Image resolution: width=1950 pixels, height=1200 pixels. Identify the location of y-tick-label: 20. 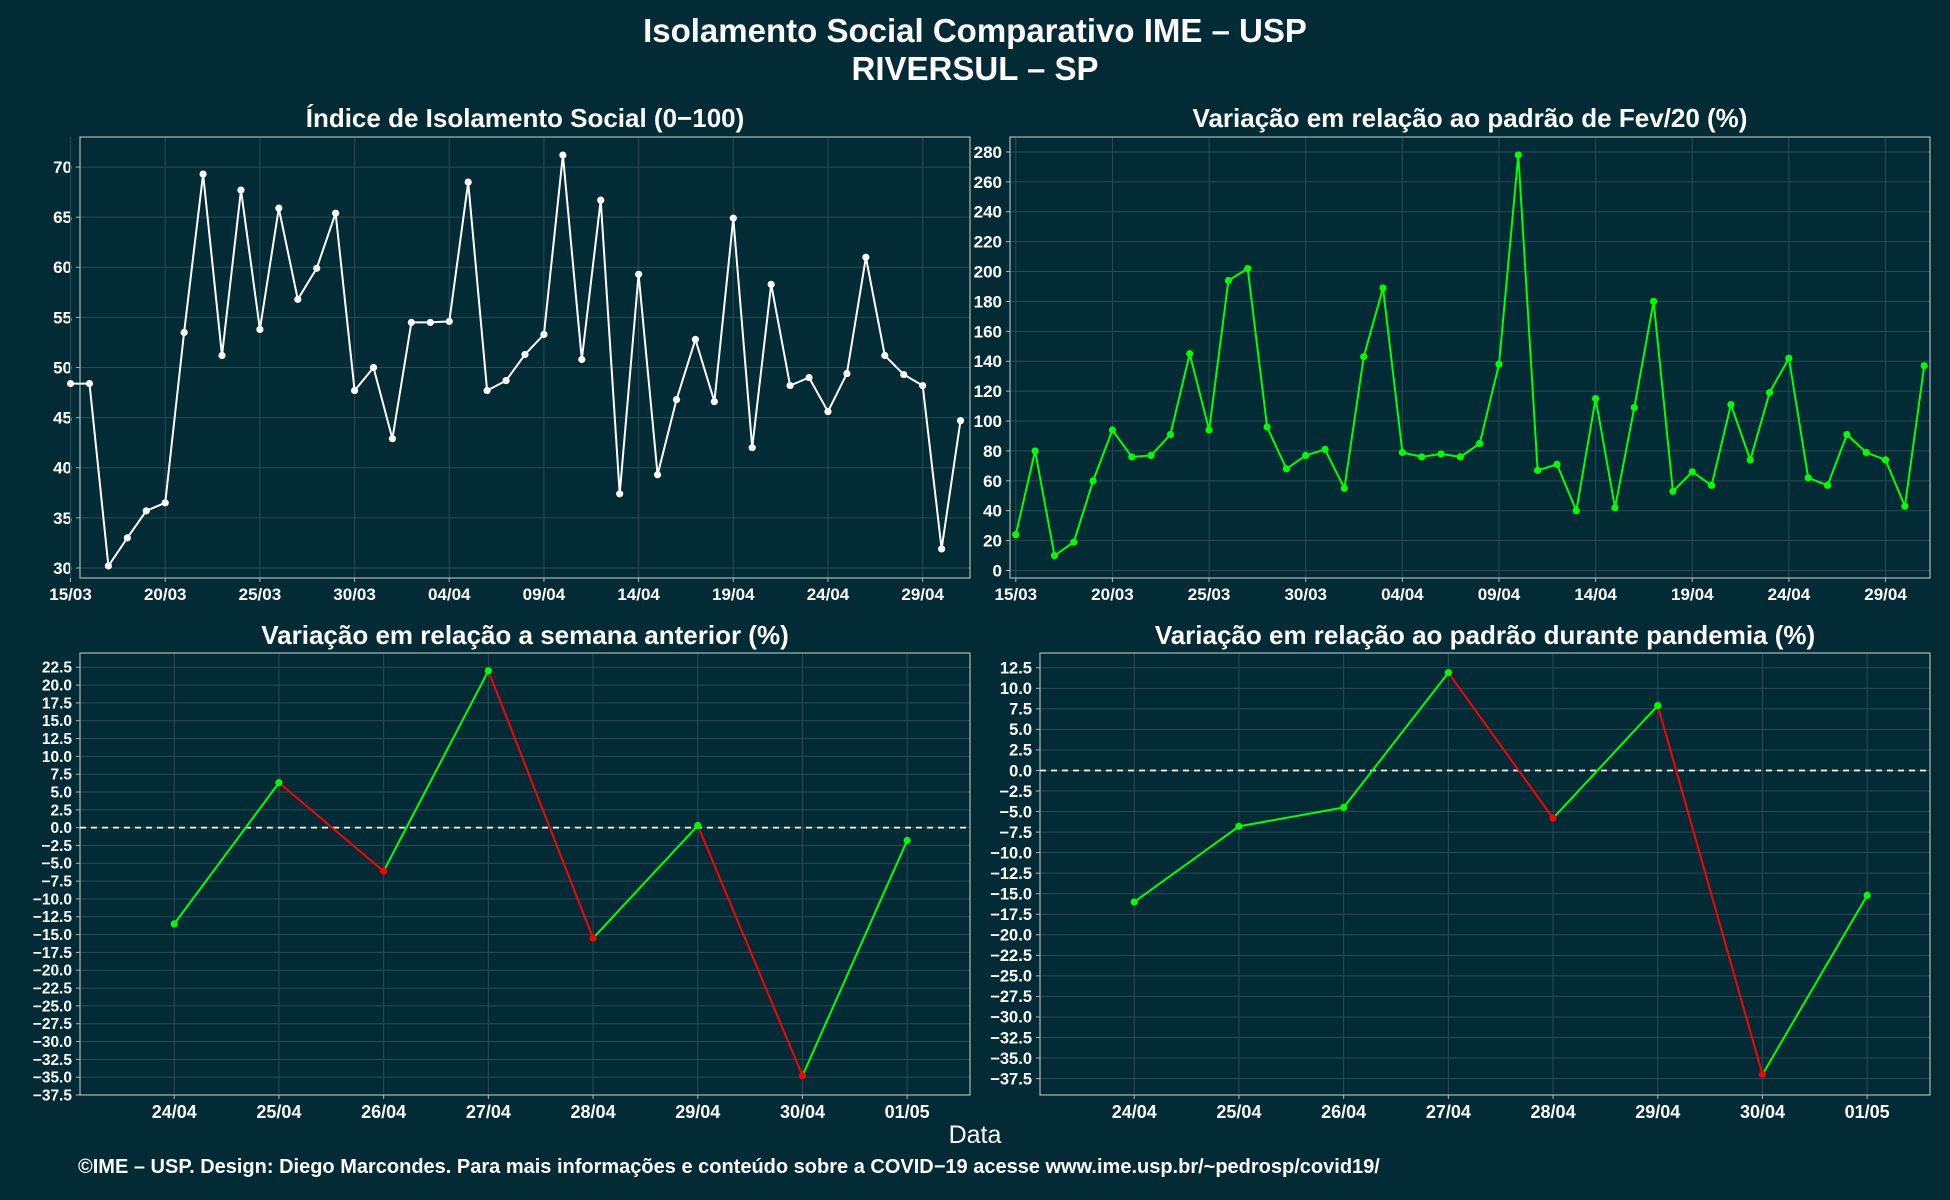
(992, 541).